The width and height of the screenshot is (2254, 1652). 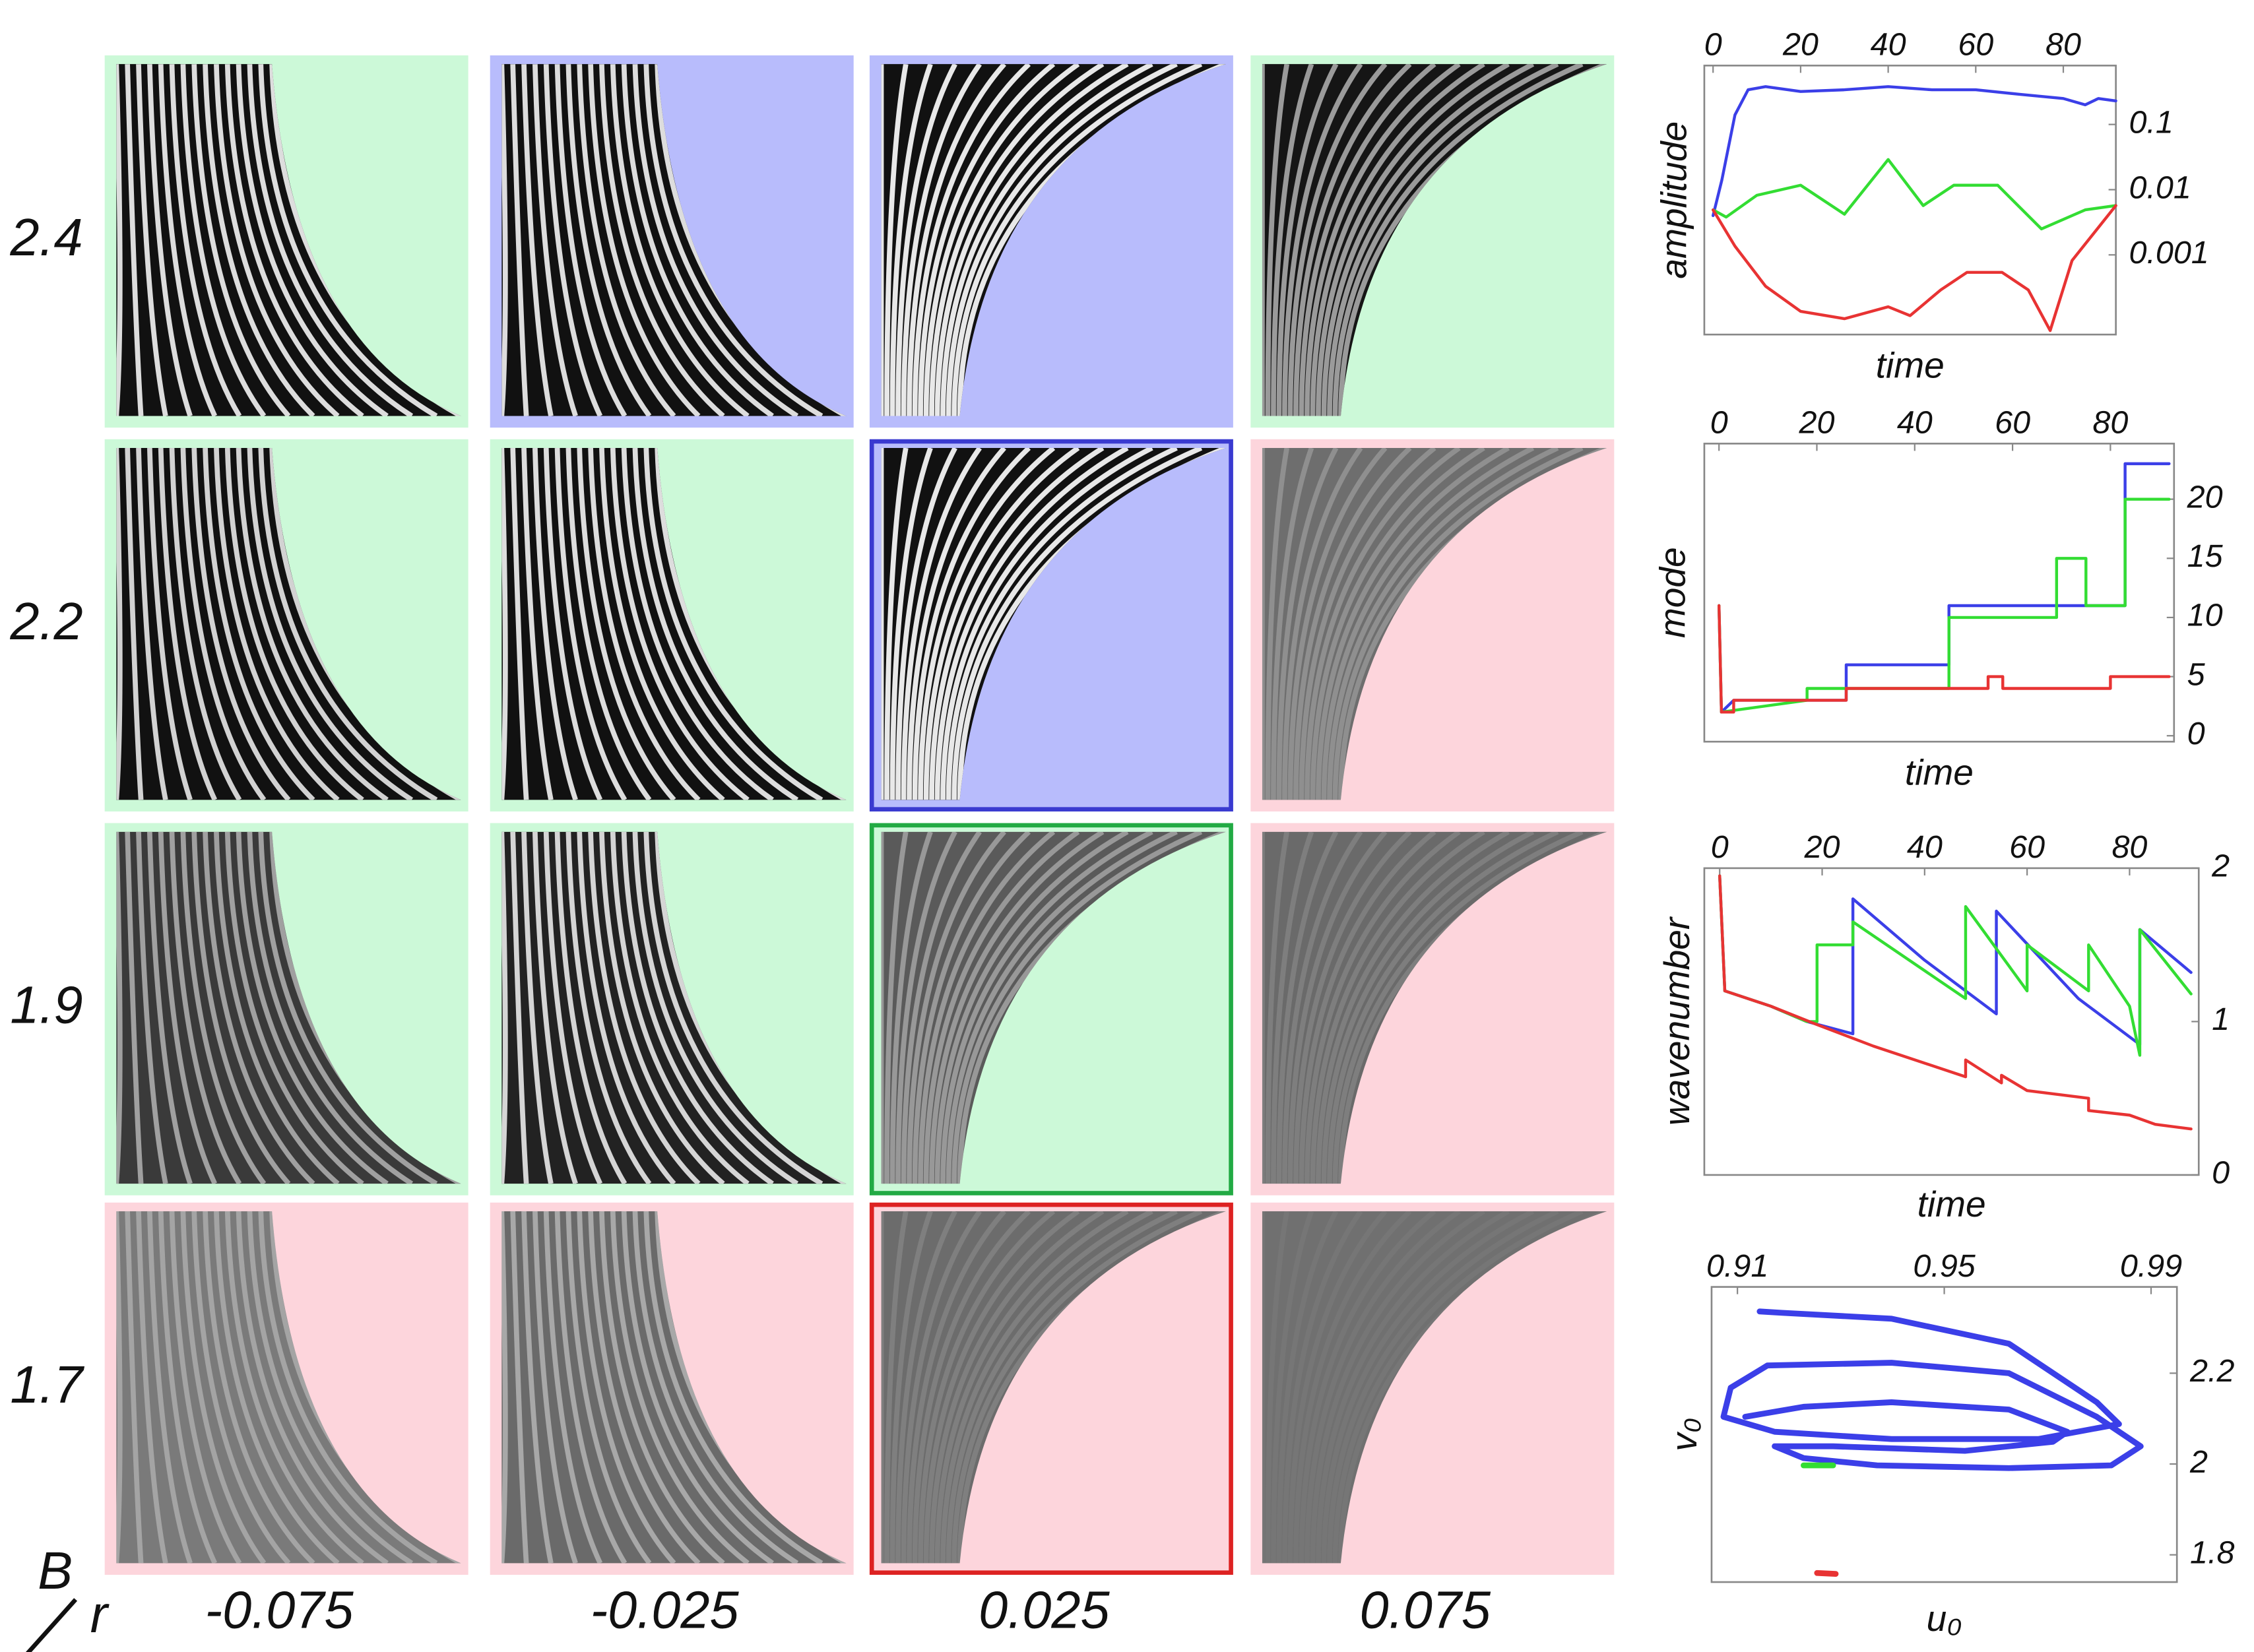 What do you see at coordinates (2129, 847) in the screenshot?
I see `x-tick-label: 80` at bounding box center [2129, 847].